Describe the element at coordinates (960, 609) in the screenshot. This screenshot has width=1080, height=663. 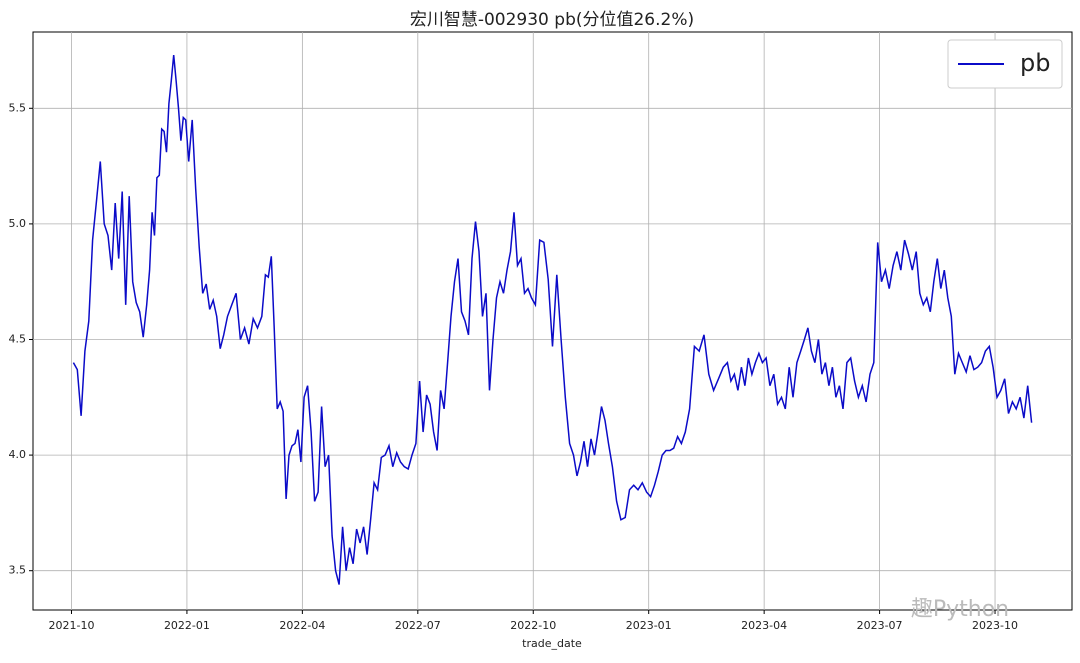
I see `watermark: 趣Python` at that location.